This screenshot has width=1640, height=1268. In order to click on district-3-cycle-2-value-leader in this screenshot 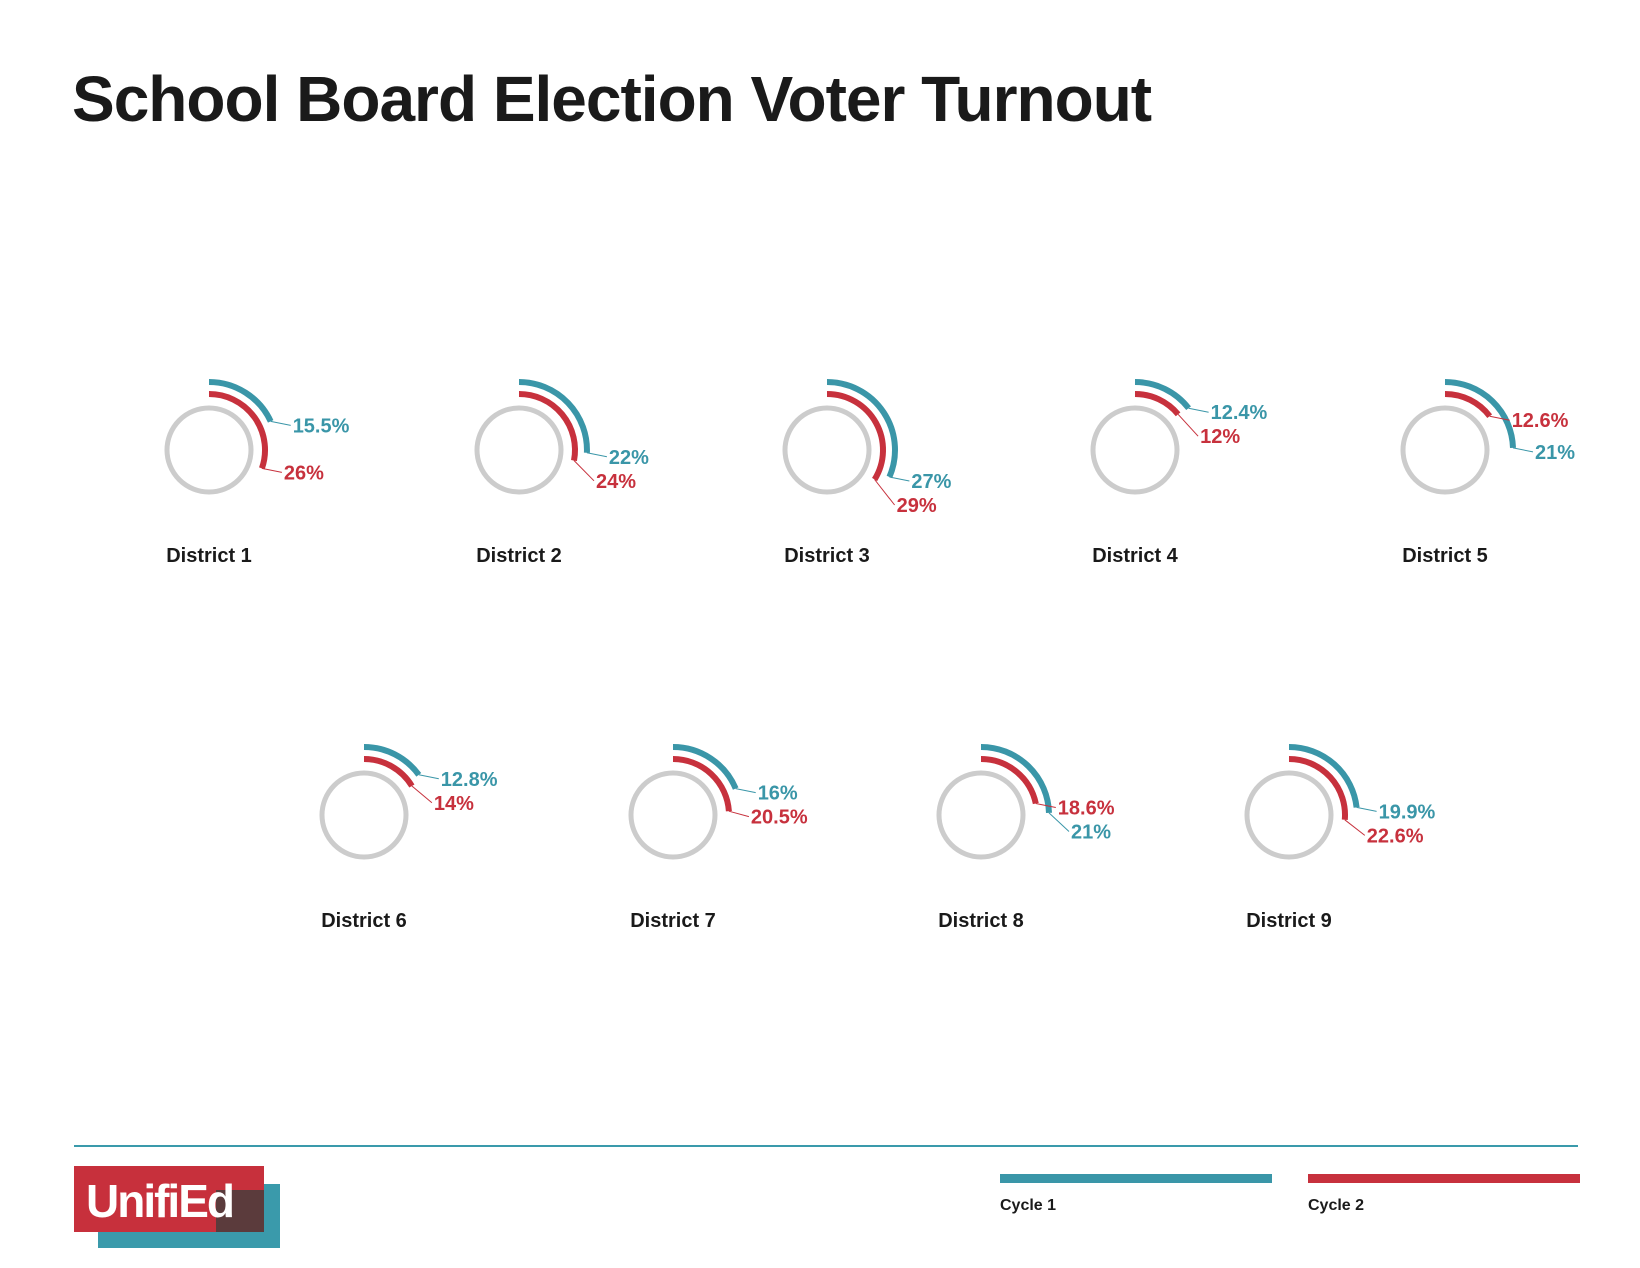, I will do `click(884, 492)`.